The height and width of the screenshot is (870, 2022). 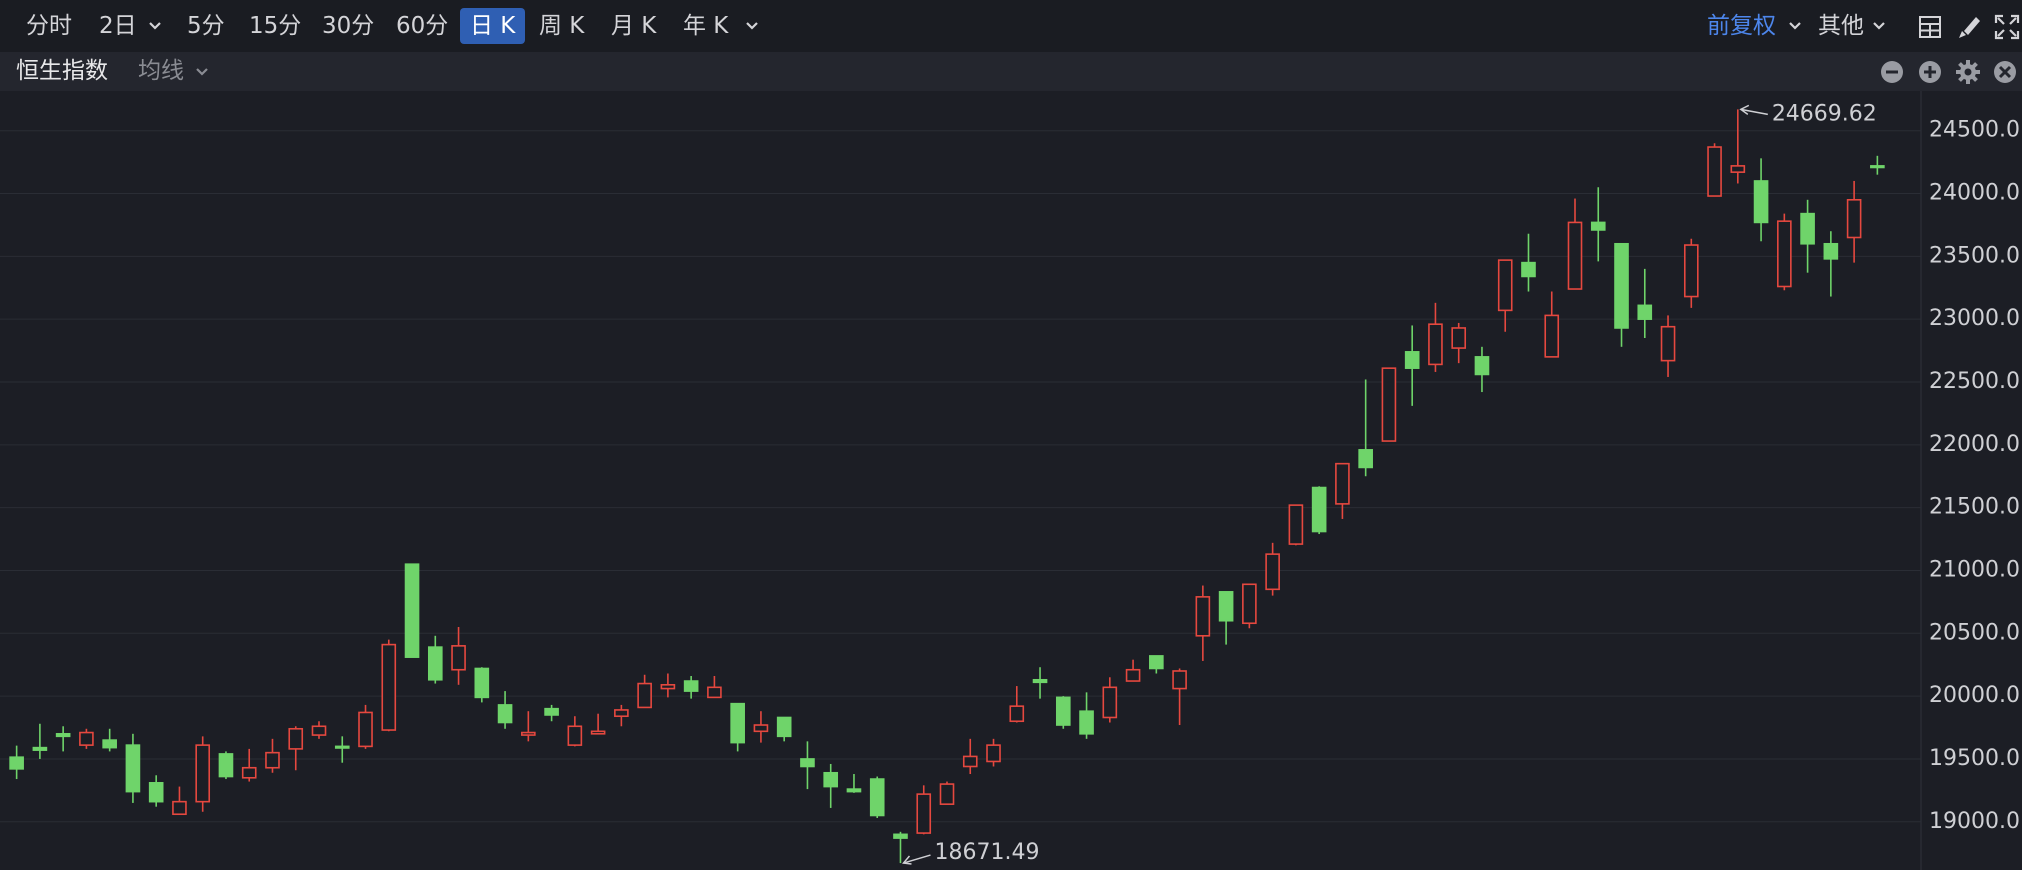 I want to click on index-name: 恒生指数, so click(x=62, y=71).